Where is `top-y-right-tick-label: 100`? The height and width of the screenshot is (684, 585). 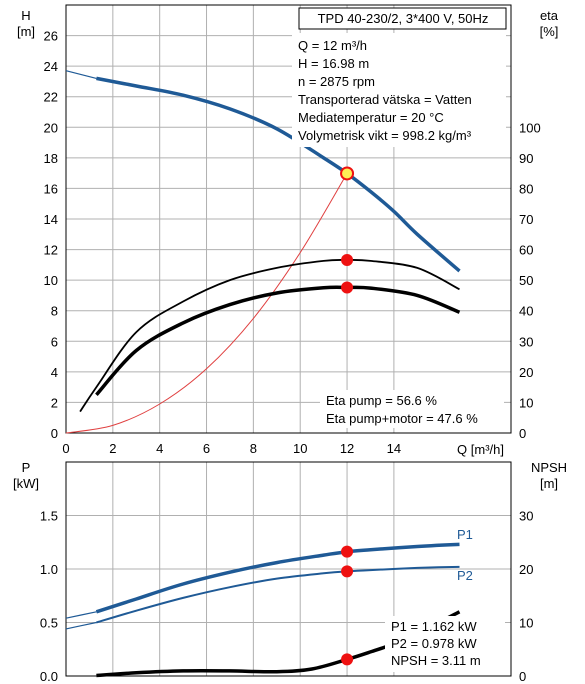 top-y-right-tick-label: 100 is located at coordinates (530, 127).